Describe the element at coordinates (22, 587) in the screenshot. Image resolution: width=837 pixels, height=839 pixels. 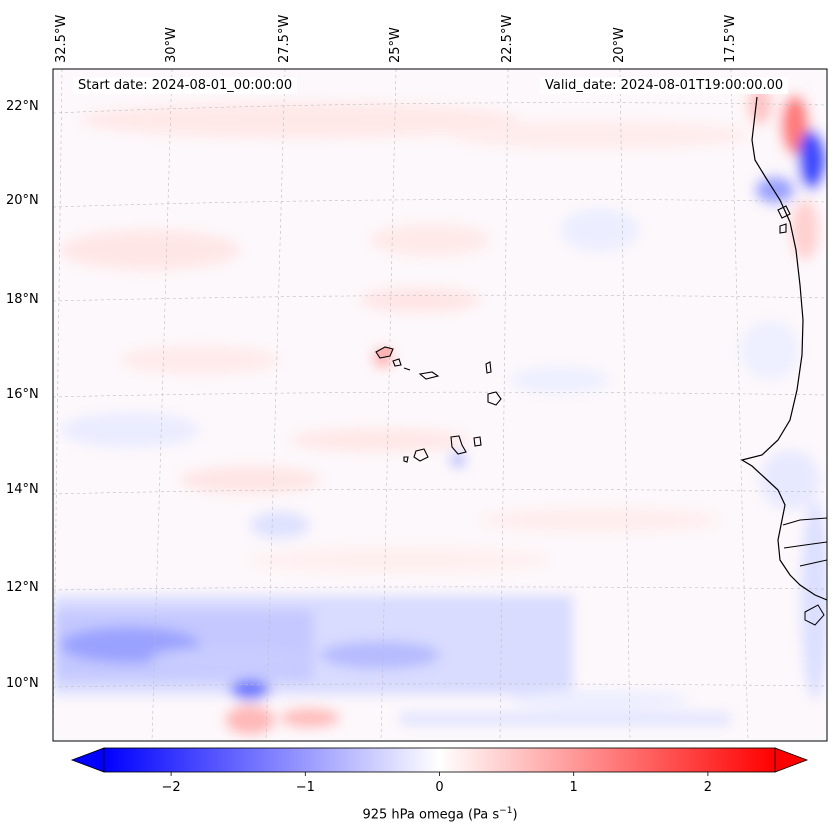
I see `lat-label-12n: 12°N` at that location.